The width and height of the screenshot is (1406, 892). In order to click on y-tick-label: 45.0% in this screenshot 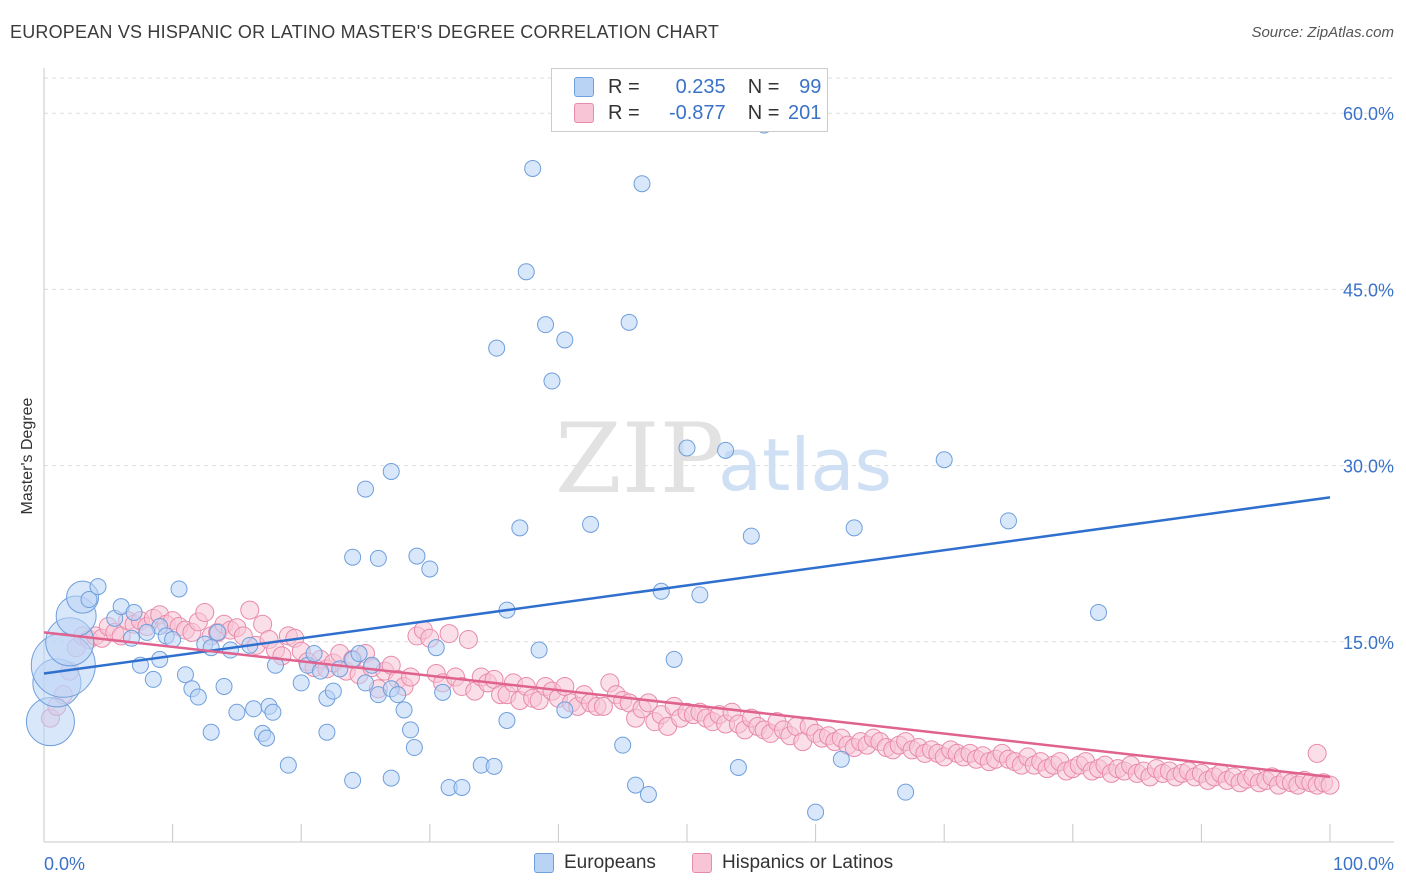, I will do `click(1368, 290)`.